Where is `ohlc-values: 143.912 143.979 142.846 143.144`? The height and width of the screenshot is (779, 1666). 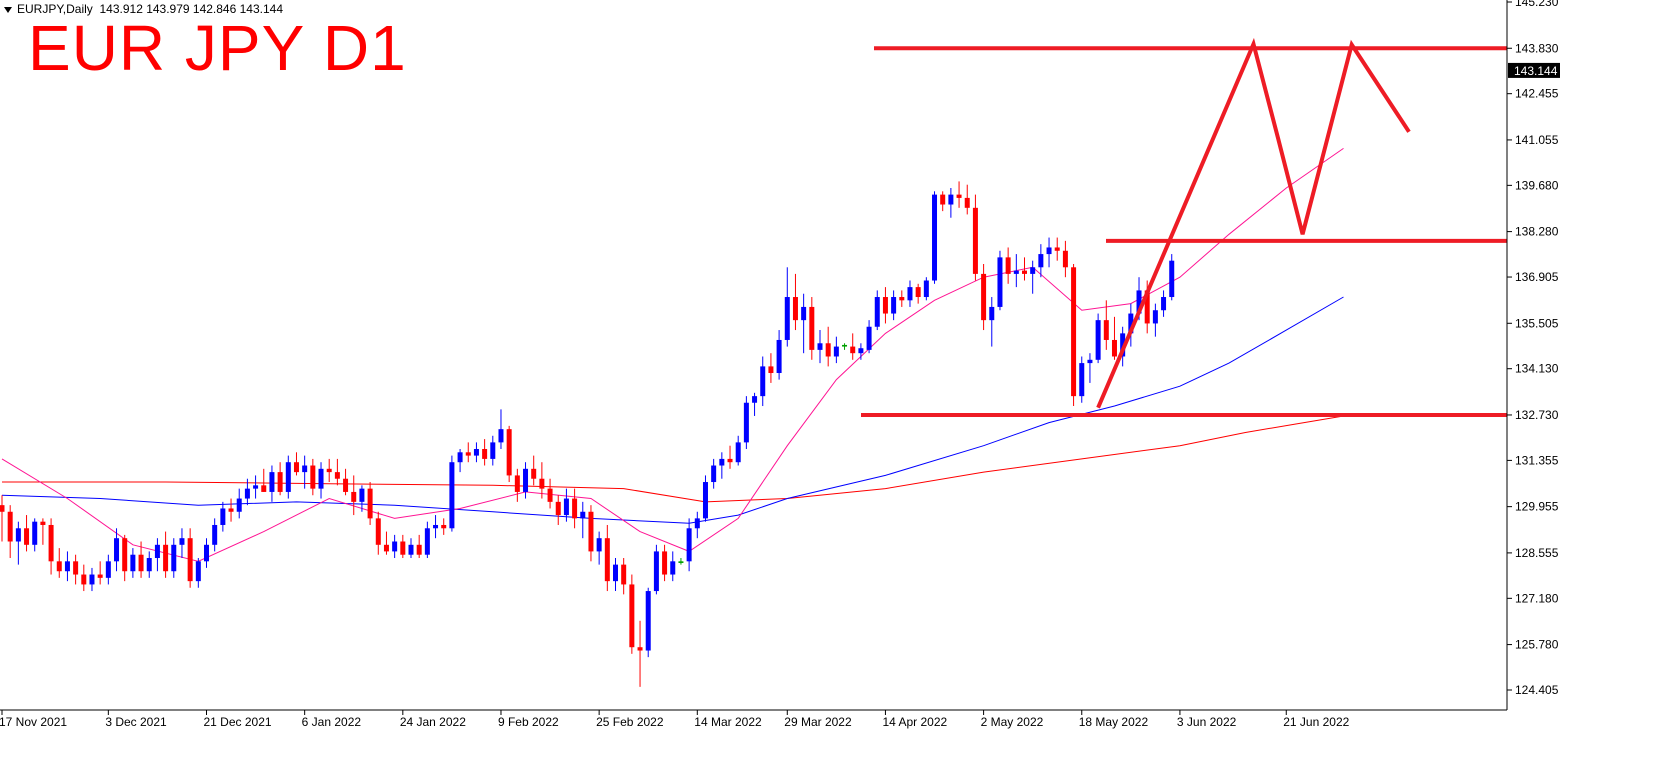 ohlc-values: 143.912 143.979 142.846 143.144 is located at coordinates (191, 9).